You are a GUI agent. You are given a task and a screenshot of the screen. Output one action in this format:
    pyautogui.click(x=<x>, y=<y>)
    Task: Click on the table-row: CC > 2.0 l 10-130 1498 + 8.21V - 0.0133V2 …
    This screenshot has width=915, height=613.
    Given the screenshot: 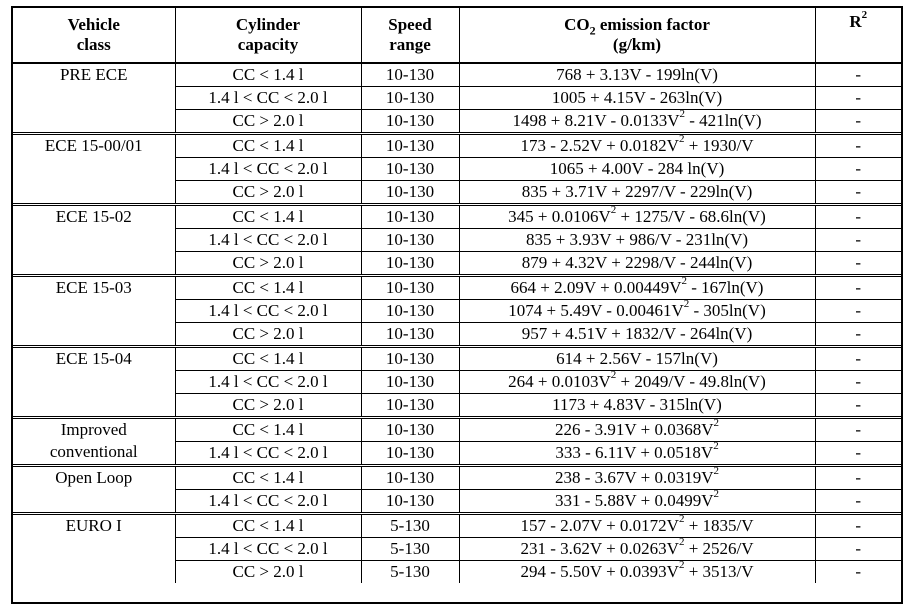 What is the action you would take?
    pyautogui.click(x=457, y=121)
    